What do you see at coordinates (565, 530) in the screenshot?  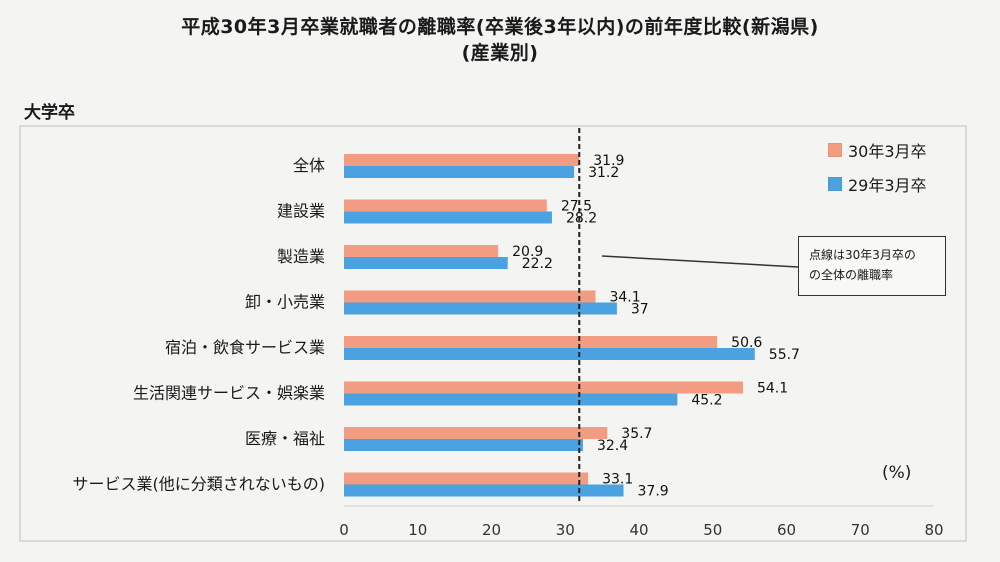 I see `x-tick-label: 30` at bounding box center [565, 530].